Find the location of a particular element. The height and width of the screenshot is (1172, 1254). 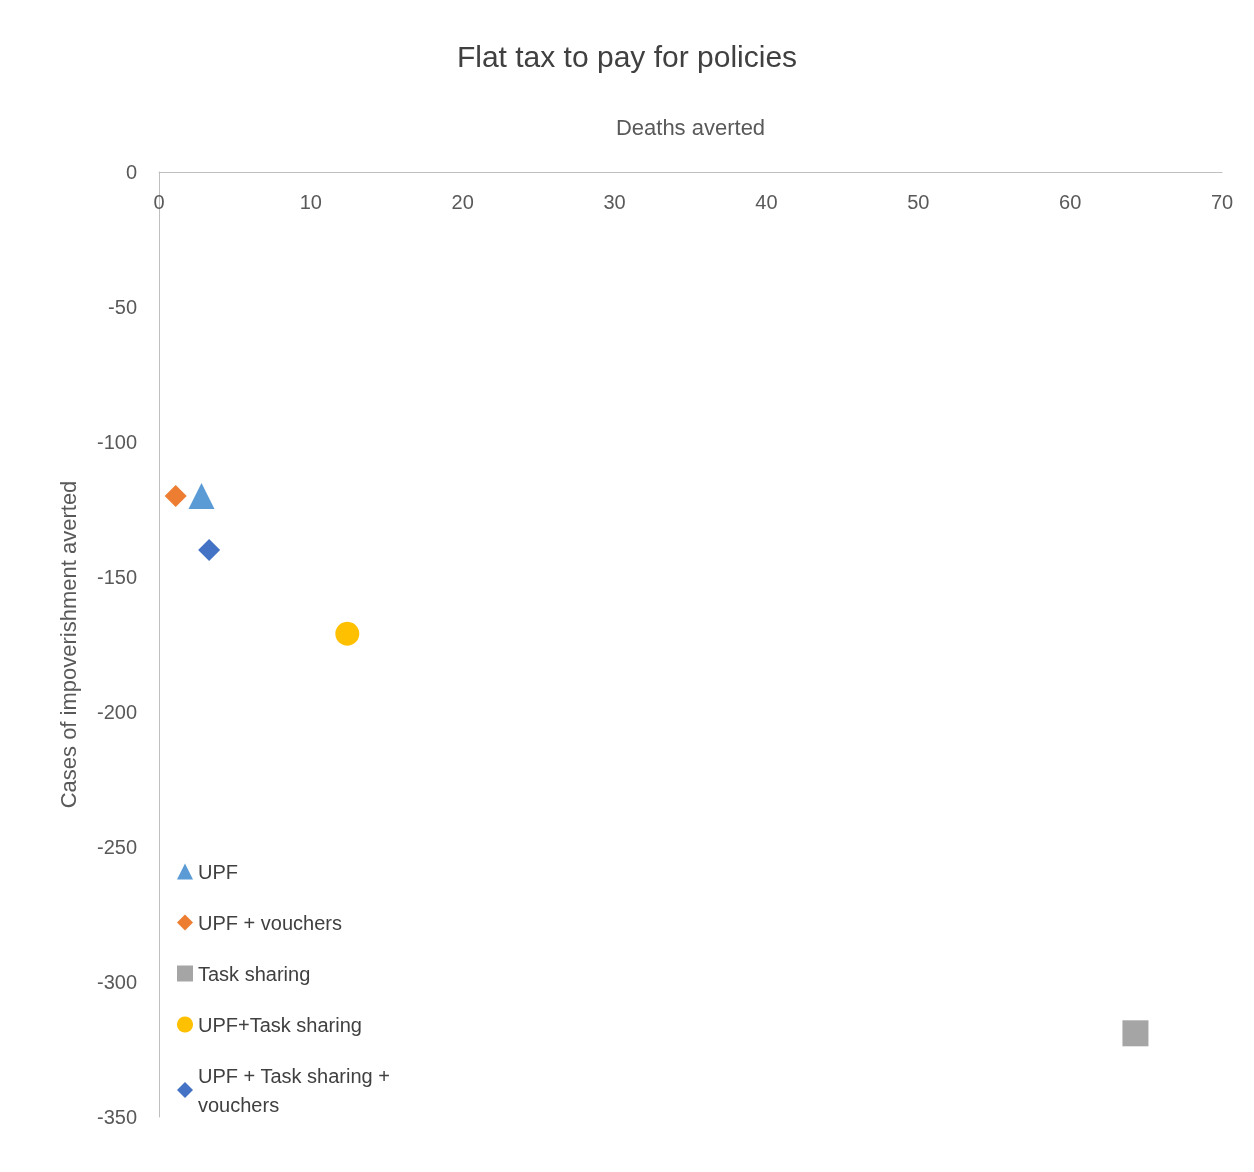

y-tick-label: -350 is located at coordinates (116, 1117).